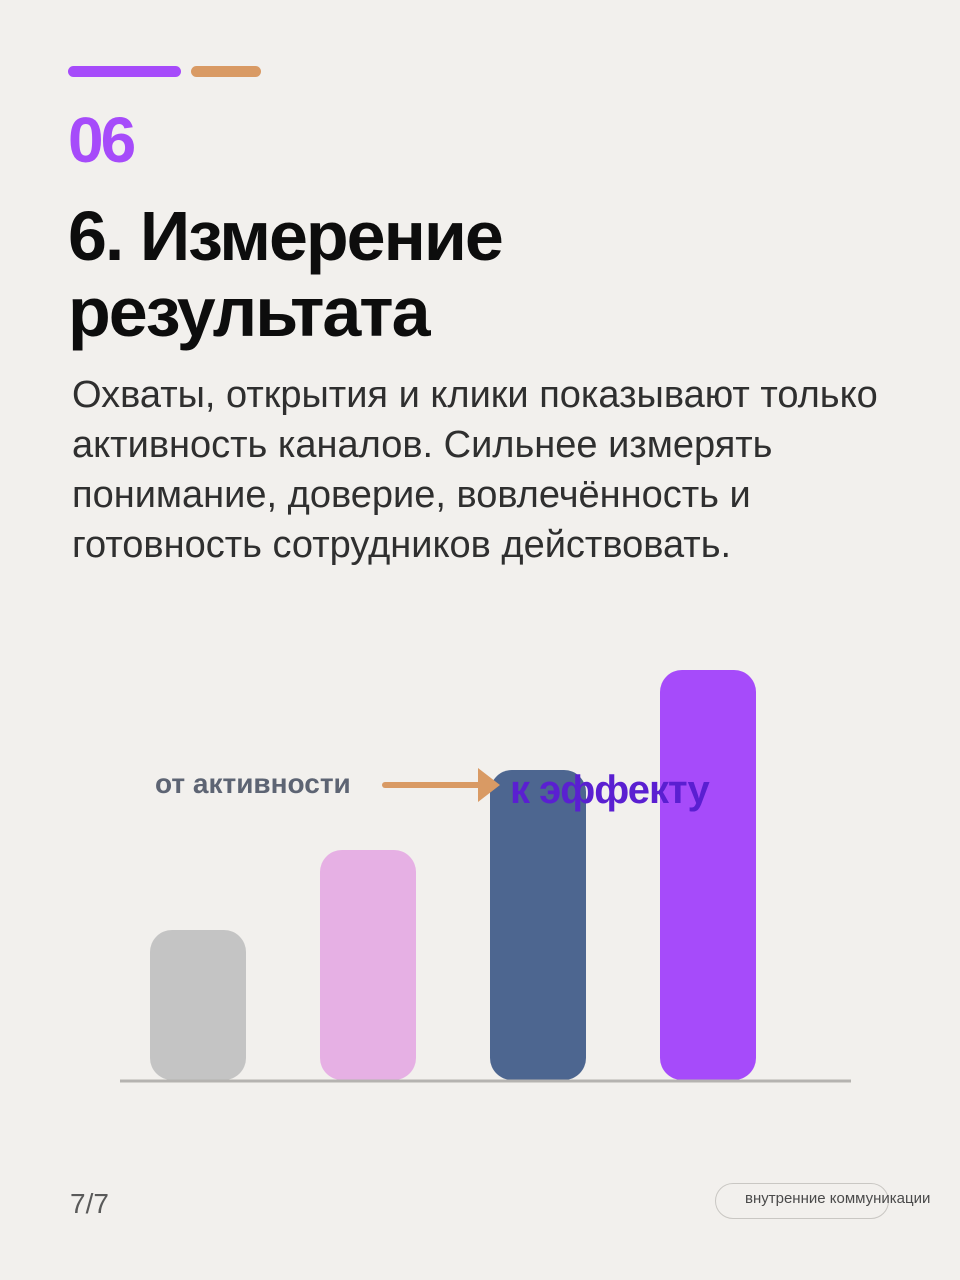  Describe the element at coordinates (89, 1203) in the screenshot. I see `page-counter: 7/7` at that location.